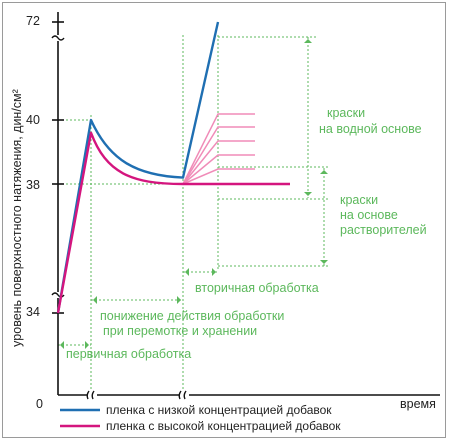 Image resolution: width=450 pixels, height=442 pixels. Describe the element at coordinates (324, 172) in the screenshot. I see `arrow-solvent-top` at that location.